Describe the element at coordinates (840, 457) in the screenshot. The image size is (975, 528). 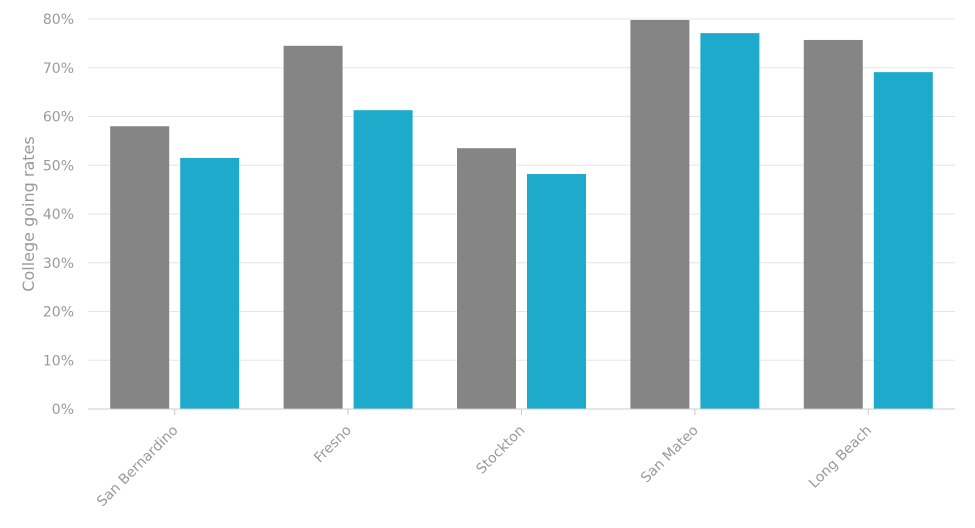
I see `x-tick-label: Long Beach` at that location.